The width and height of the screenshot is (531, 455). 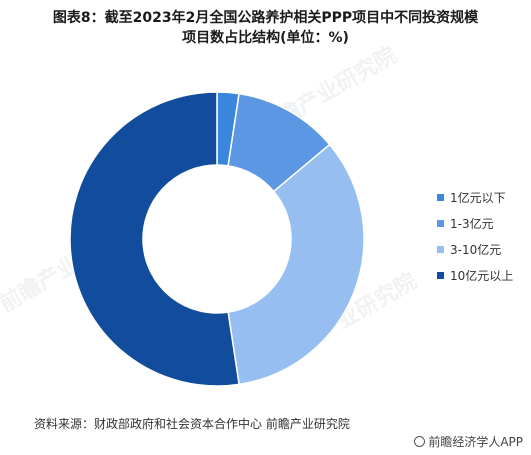 What do you see at coordinates (476, 250) in the screenshot?
I see `legend-label: 3-10亿元` at bounding box center [476, 250].